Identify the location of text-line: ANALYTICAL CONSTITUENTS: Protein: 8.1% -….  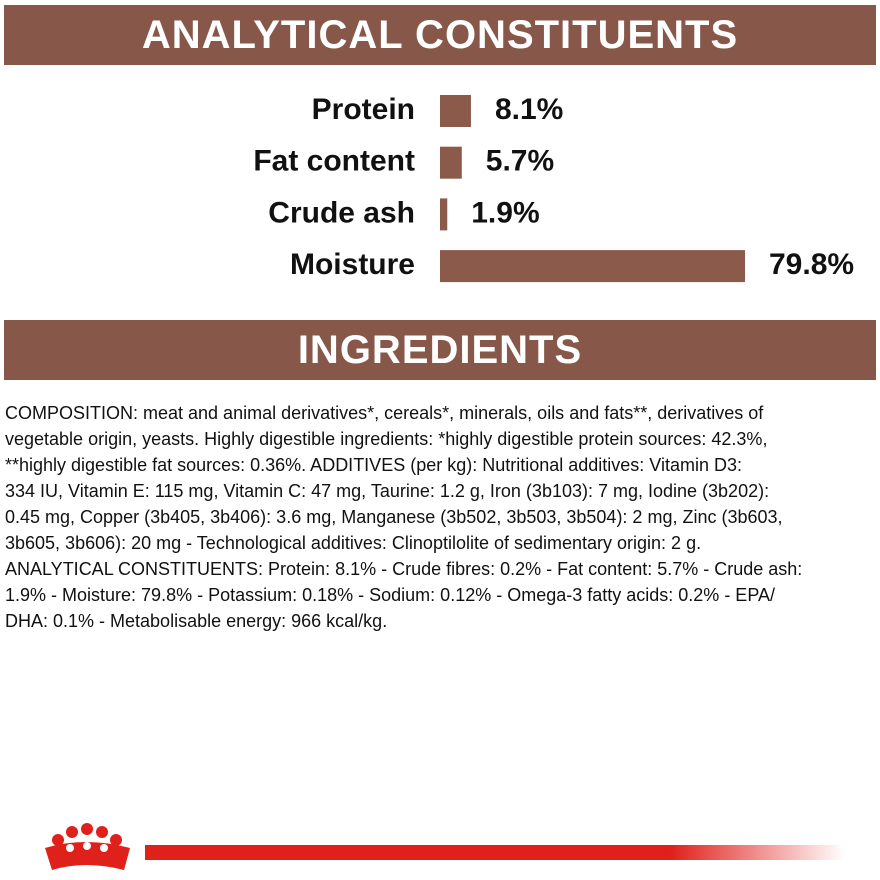
(404, 569).